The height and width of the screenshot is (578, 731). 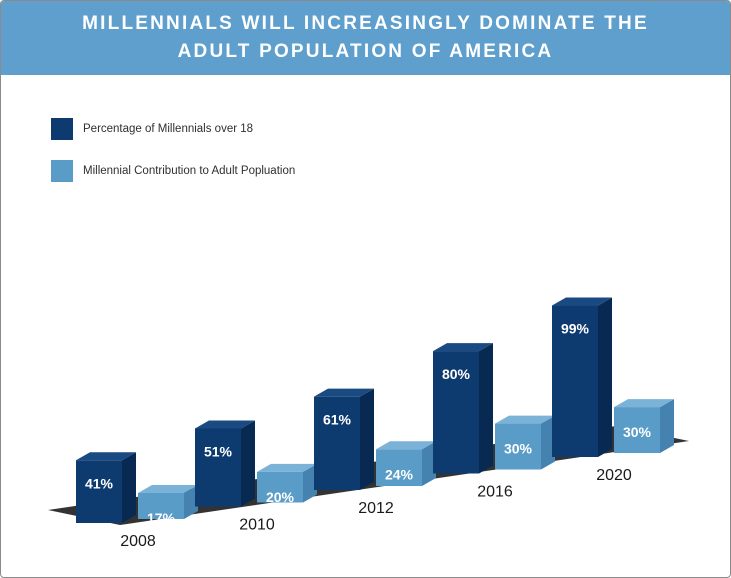 What do you see at coordinates (337, 420) in the screenshot?
I see `data-label-series-1: 61%` at bounding box center [337, 420].